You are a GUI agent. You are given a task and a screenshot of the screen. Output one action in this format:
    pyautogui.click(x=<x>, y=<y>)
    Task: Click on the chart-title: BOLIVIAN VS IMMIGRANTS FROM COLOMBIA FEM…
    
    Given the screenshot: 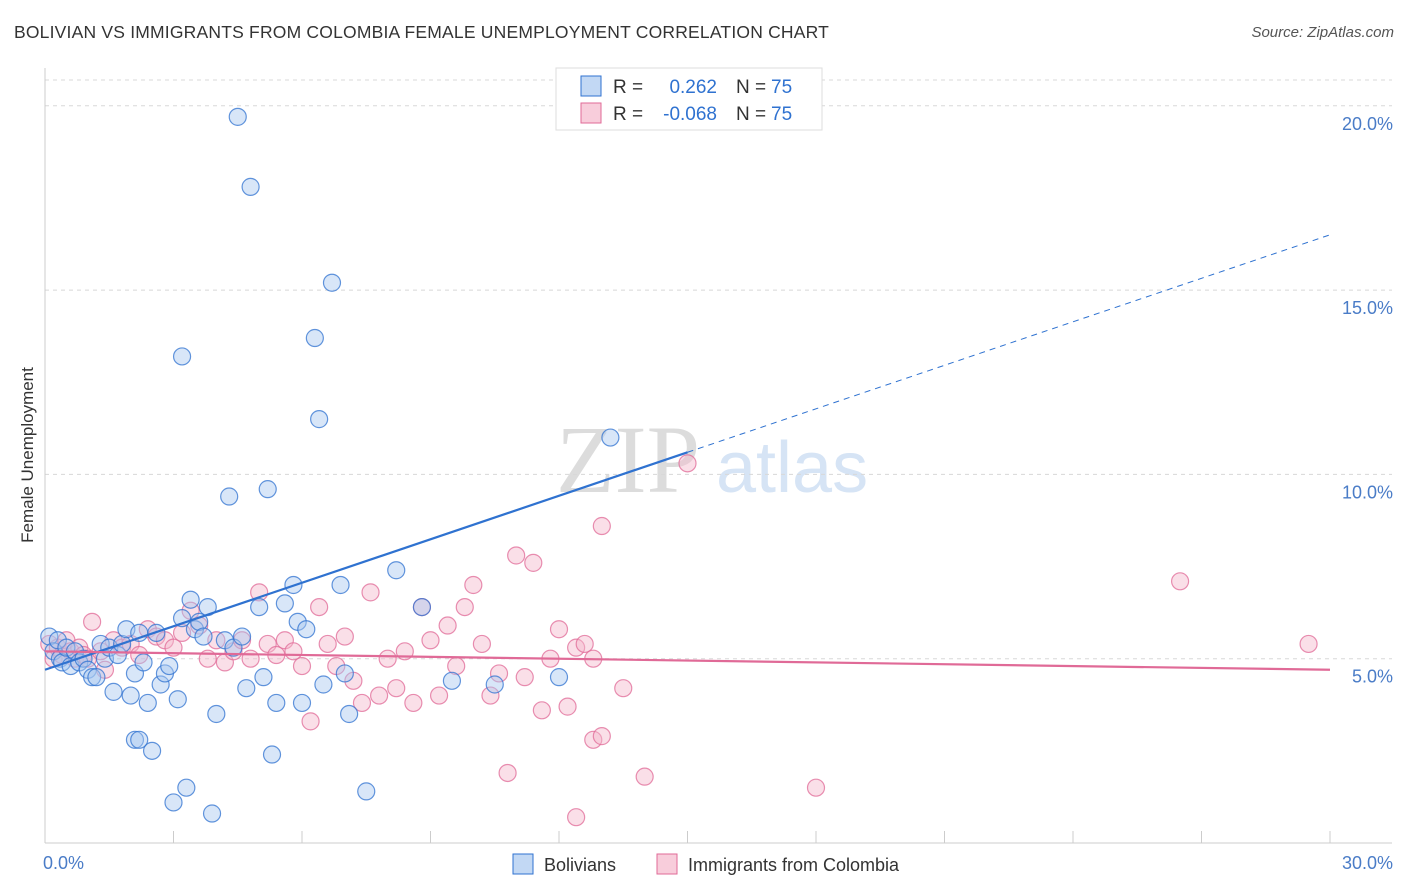 What is the action you would take?
    pyautogui.click(x=422, y=32)
    